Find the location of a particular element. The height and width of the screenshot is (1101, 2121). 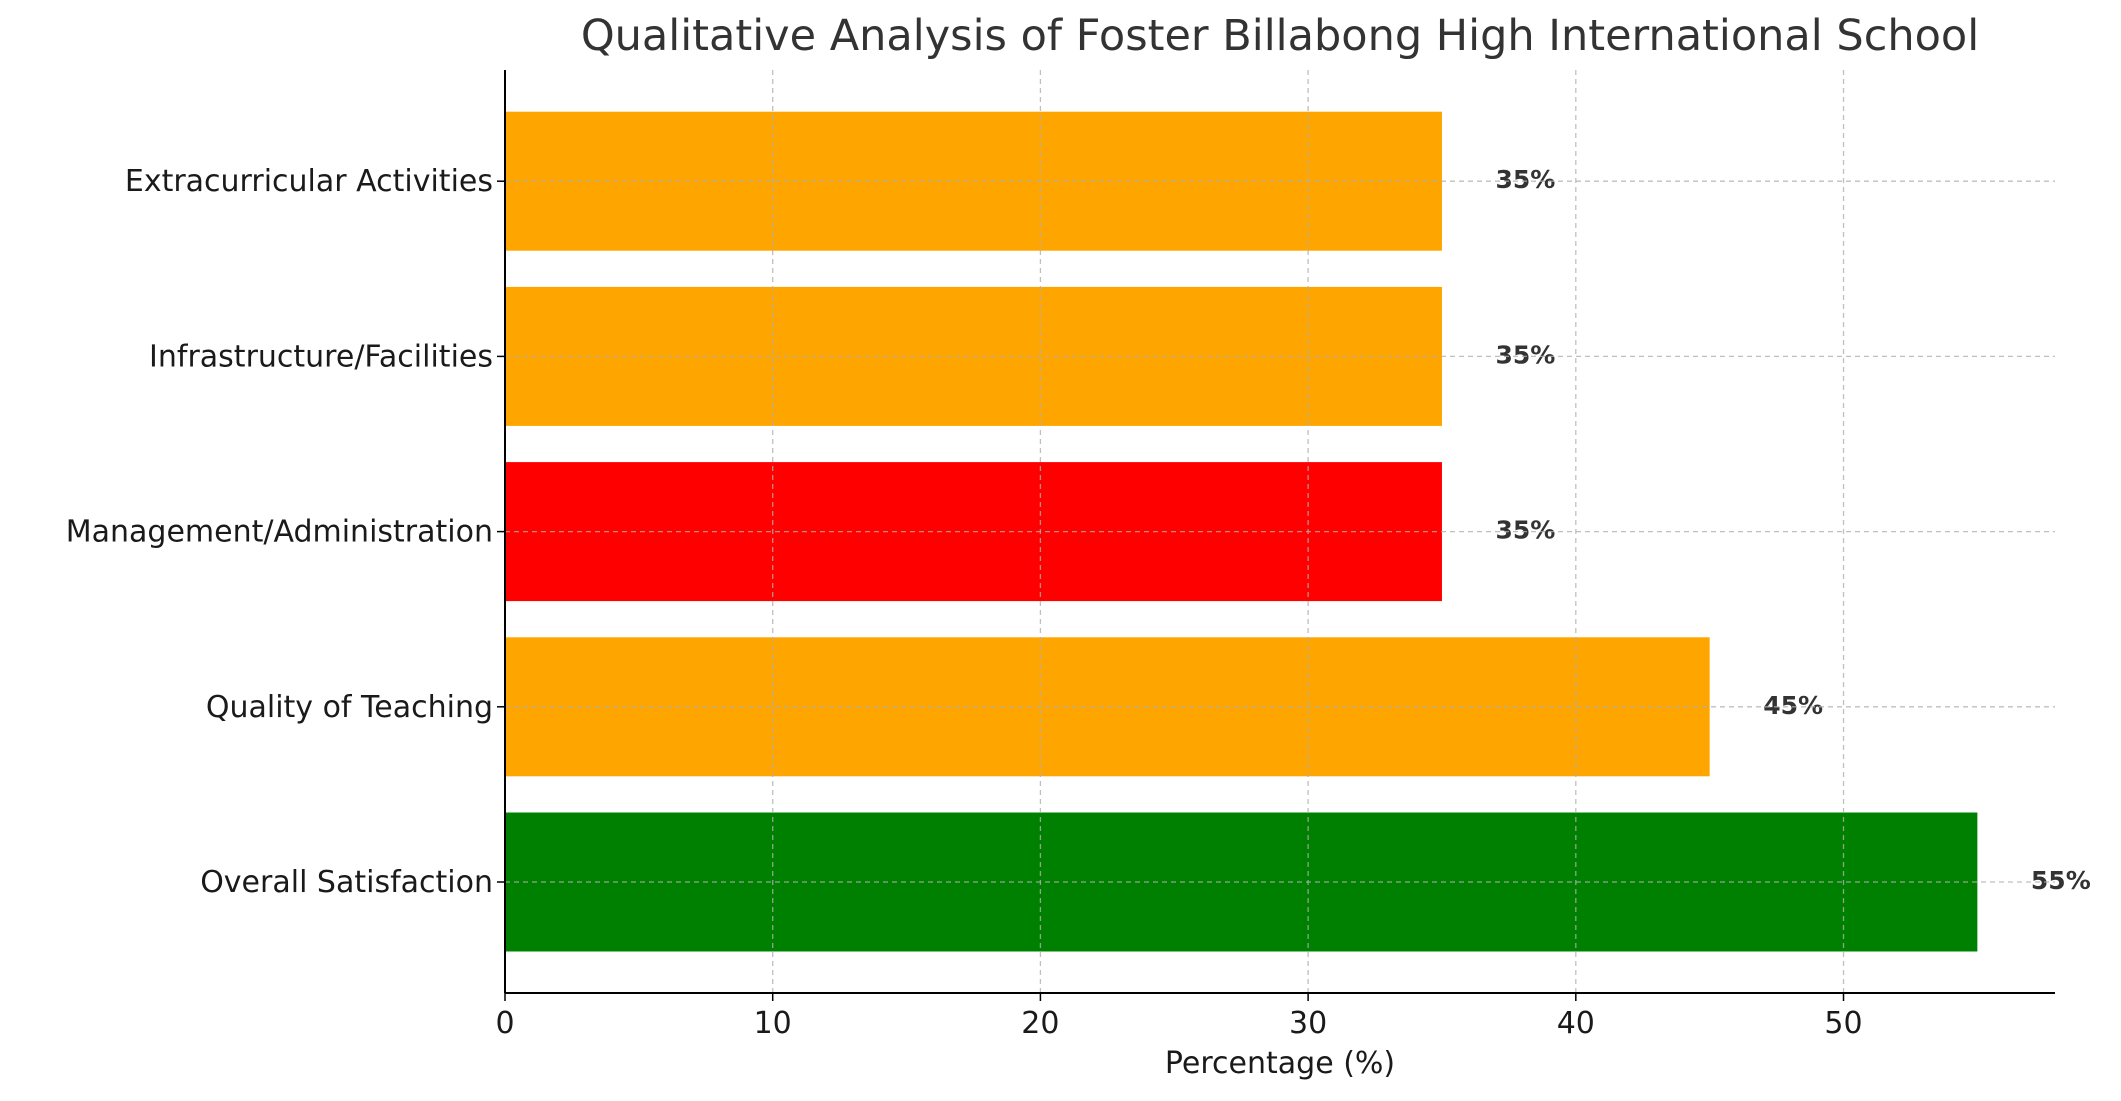

y-tick-label: Overall Satisfaction is located at coordinates (346, 882).